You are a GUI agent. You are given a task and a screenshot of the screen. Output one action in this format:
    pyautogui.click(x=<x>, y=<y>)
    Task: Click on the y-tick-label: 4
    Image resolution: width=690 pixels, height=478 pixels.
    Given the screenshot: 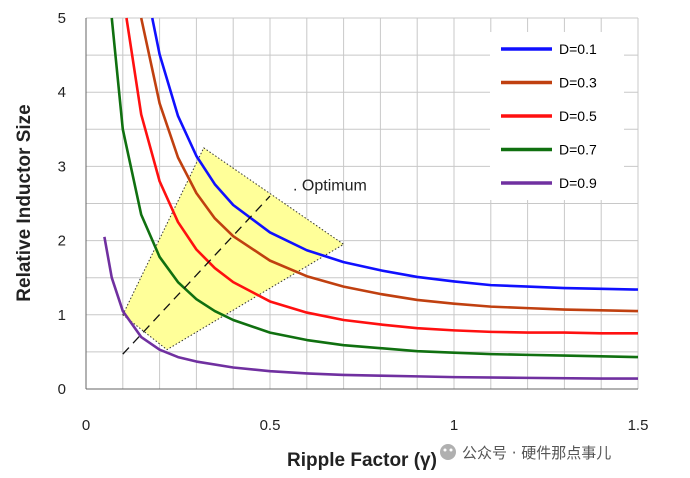 What is the action you would take?
    pyautogui.click(x=62, y=92)
    